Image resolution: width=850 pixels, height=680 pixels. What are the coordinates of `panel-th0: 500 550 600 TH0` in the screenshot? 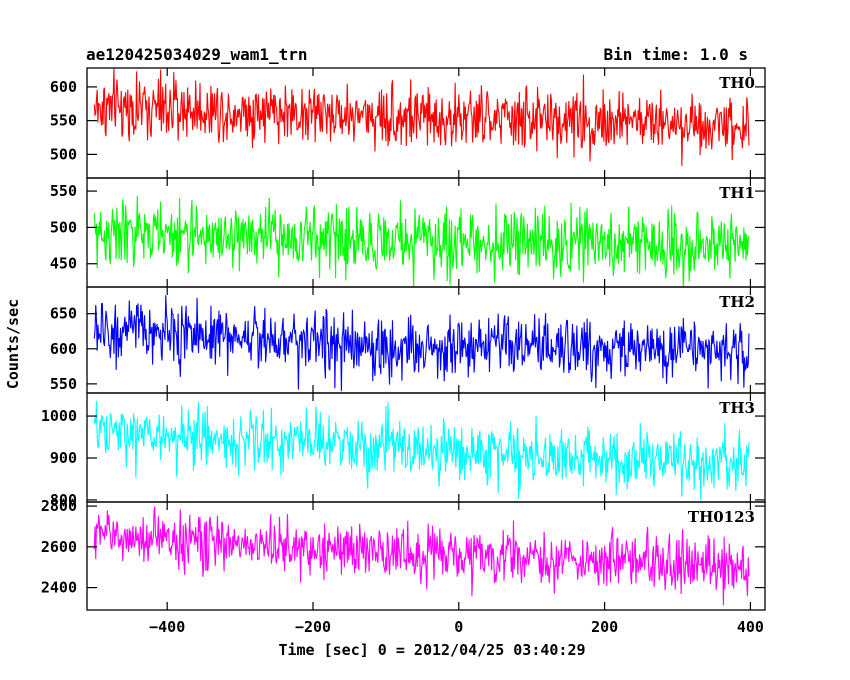 It's located at (408, 123).